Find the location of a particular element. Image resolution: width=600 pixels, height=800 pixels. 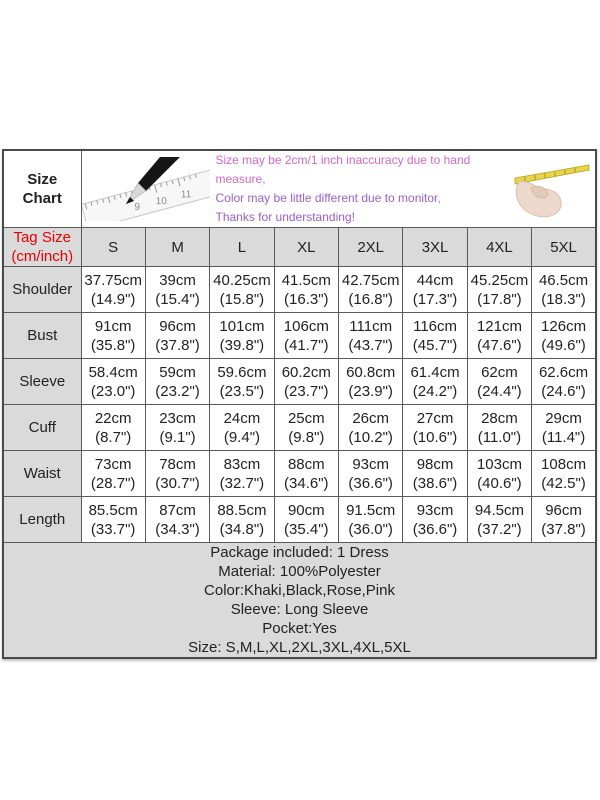

pencil-ruler-icon: 9 10 11 is located at coordinates (146, 189).